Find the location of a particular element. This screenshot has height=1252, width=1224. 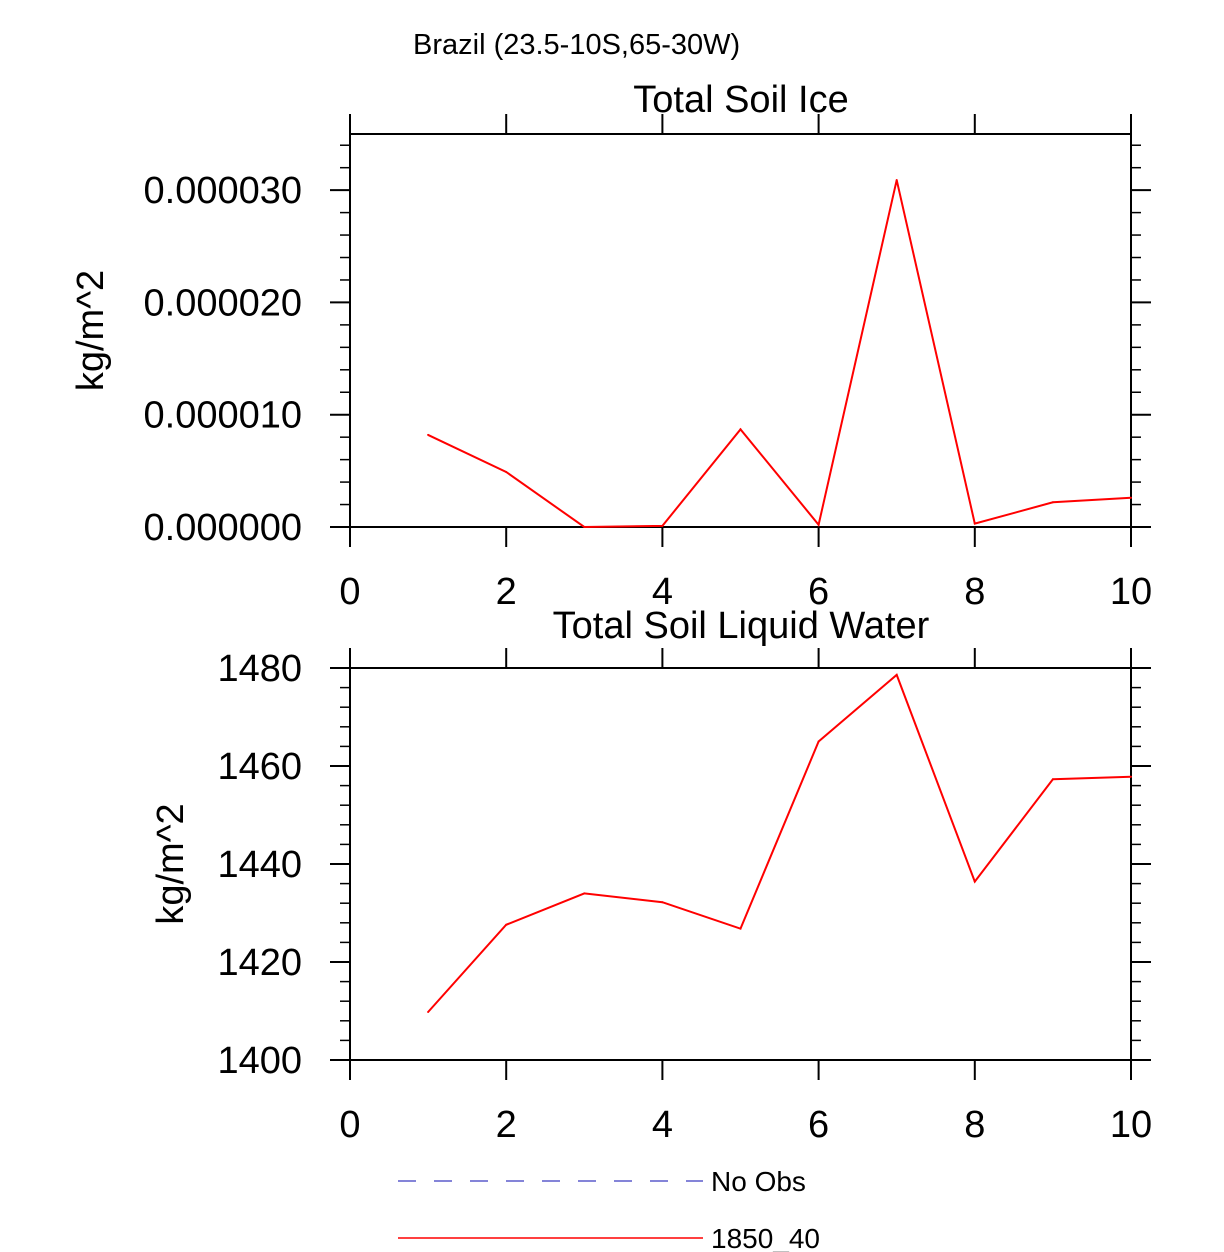

y-tick-label: 0.000020 is located at coordinates (223, 303).